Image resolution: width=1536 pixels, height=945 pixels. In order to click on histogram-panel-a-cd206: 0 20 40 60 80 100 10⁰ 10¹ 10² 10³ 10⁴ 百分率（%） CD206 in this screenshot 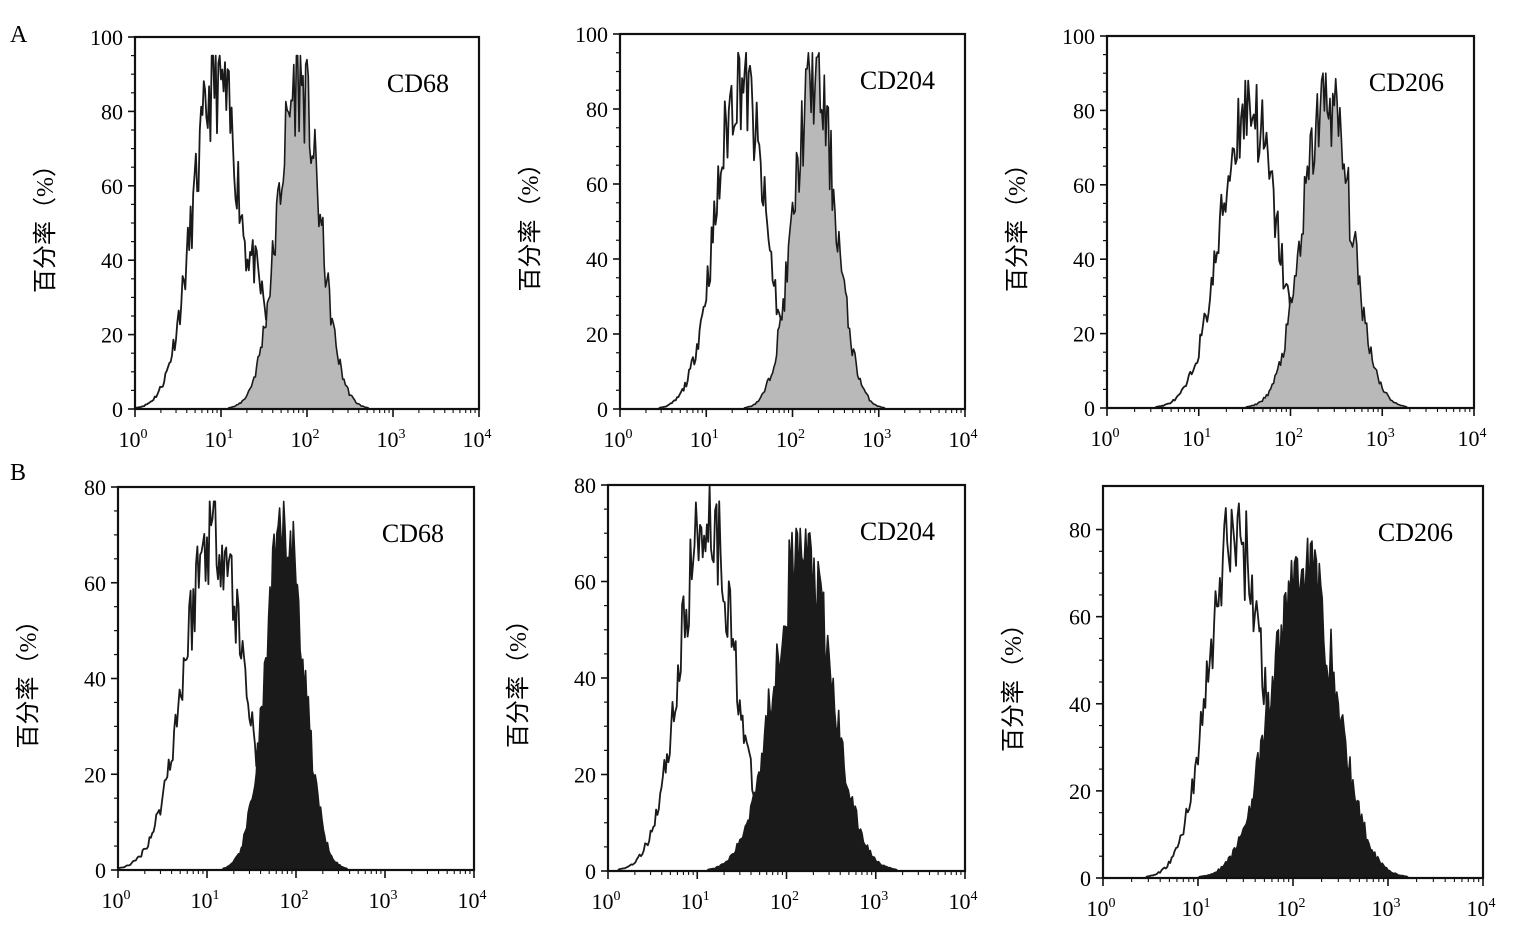, I will do `click(1245, 237)`.